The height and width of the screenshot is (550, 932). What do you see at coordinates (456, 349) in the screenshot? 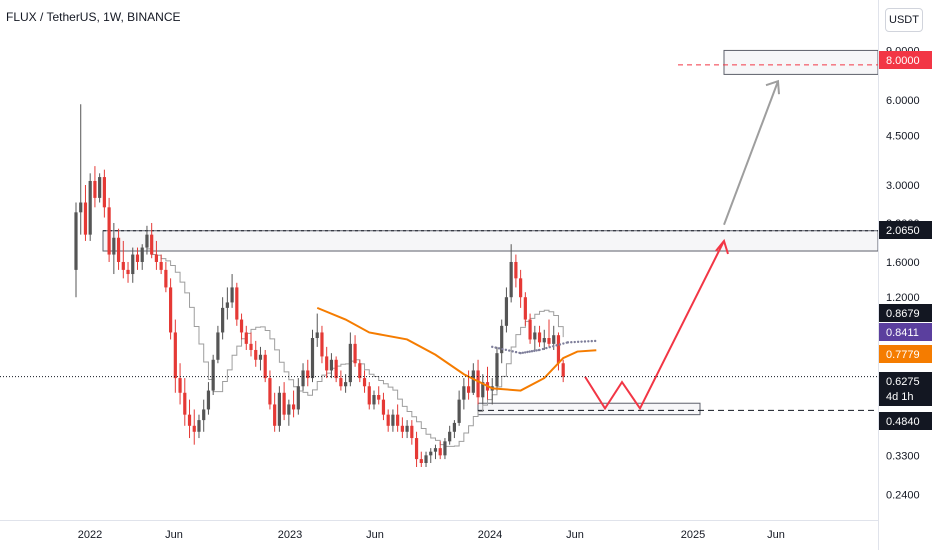
I see `ema-line` at bounding box center [456, 349].